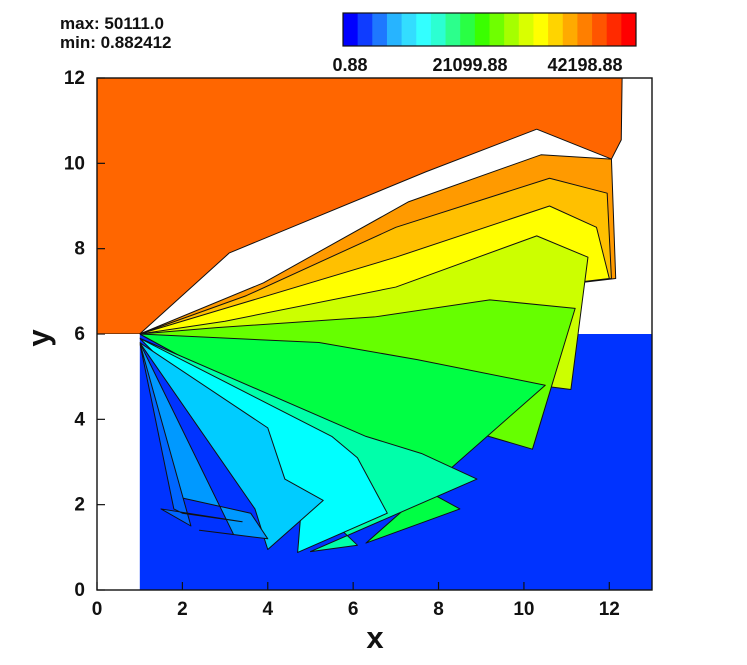 This screenshot has width=747, height=665. I want to click on x-tick-label: 2, so click(182, 609).